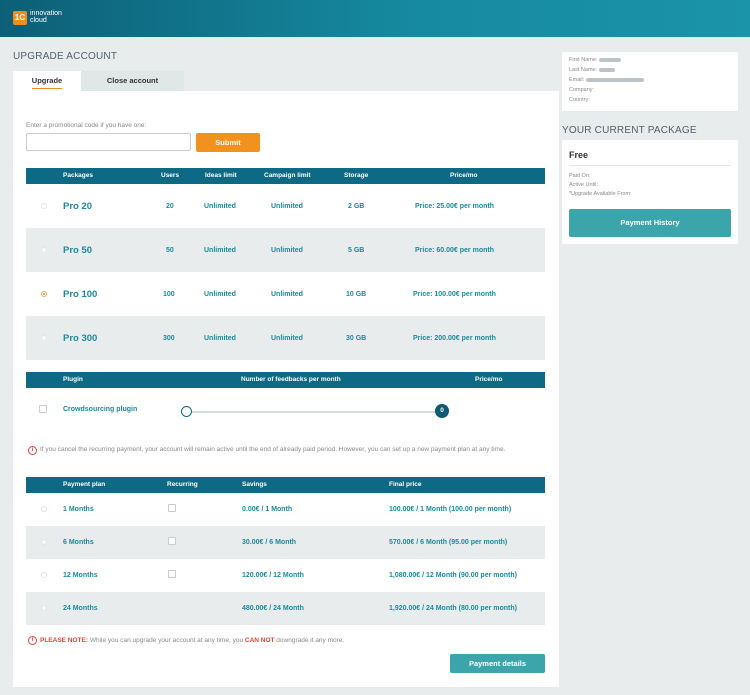  I want to click on logo-line-2: cloud, so click(38, 20).